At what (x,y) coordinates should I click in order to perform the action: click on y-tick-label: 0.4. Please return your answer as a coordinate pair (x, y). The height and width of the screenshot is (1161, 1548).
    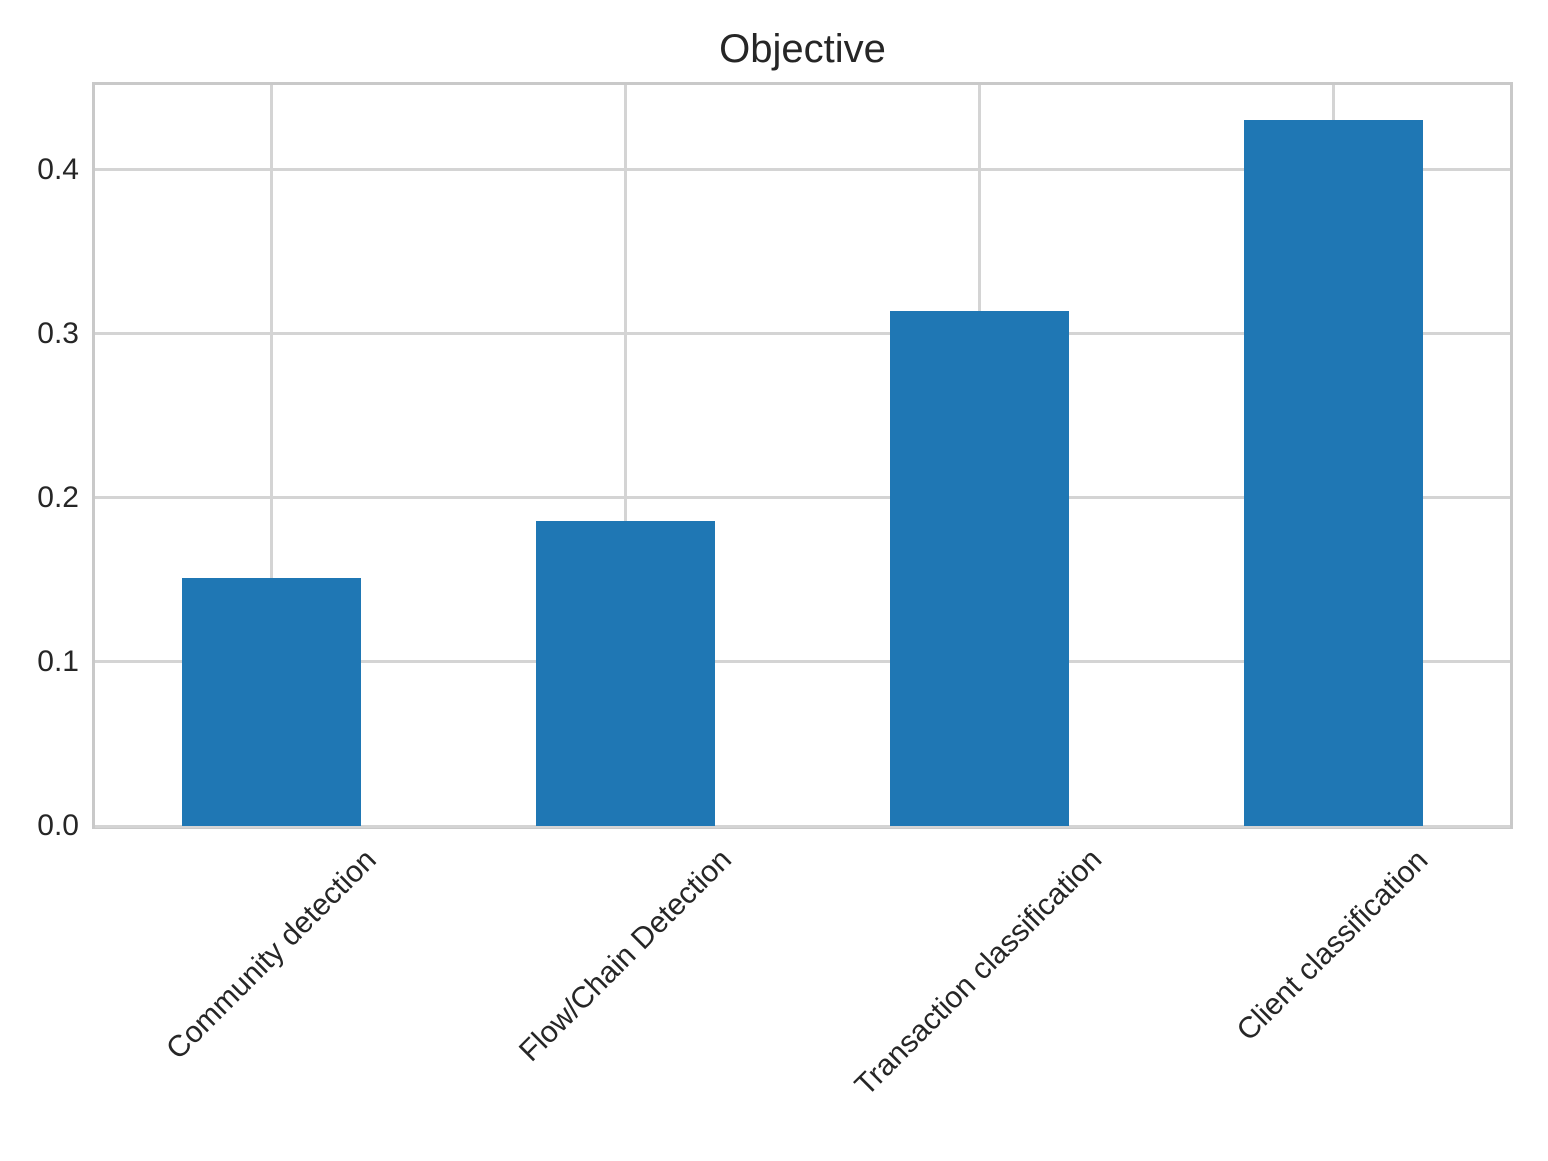
    Looking at the image, I should click on (58, 169).